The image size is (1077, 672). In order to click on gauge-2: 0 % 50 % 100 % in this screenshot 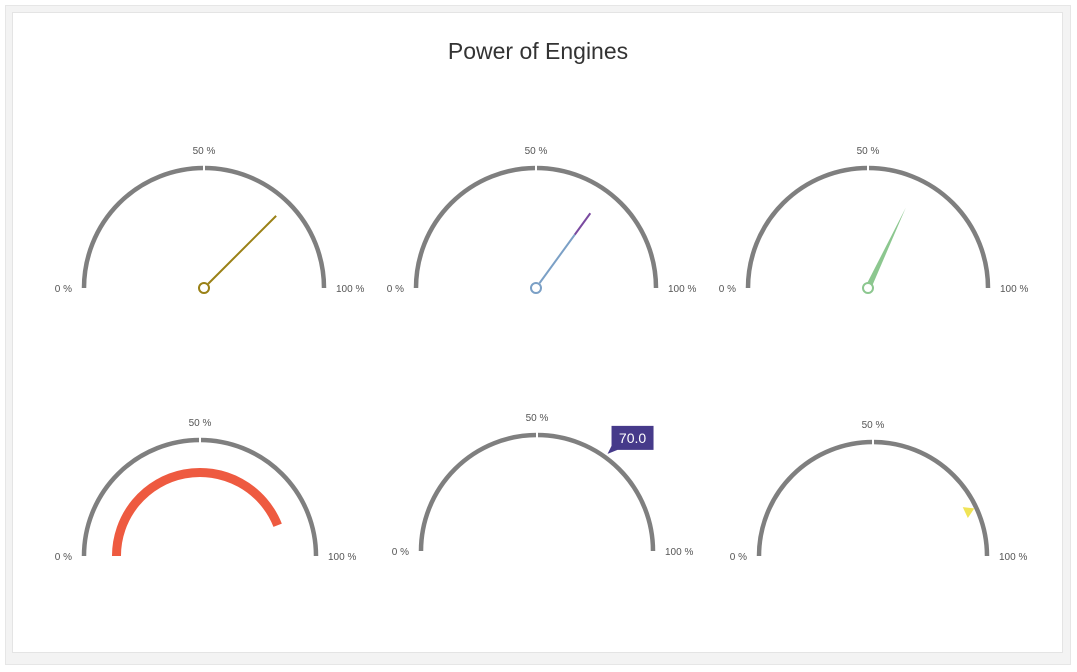, I will do `click(542, 220)`.